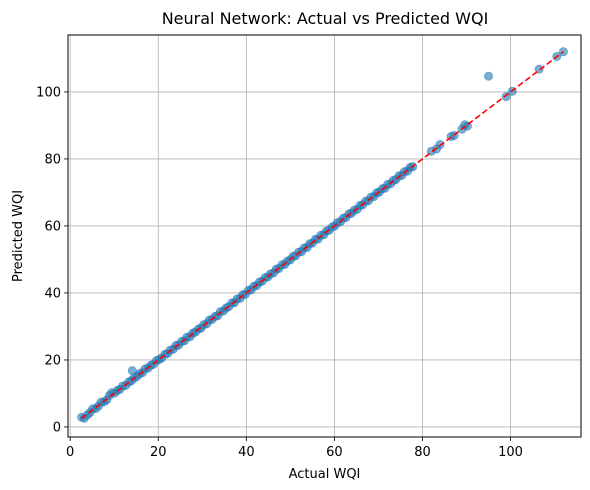  Describe the element at coordinates (52, 226) in the screenshot. I see `y-tick-label-3: 60` at that location.